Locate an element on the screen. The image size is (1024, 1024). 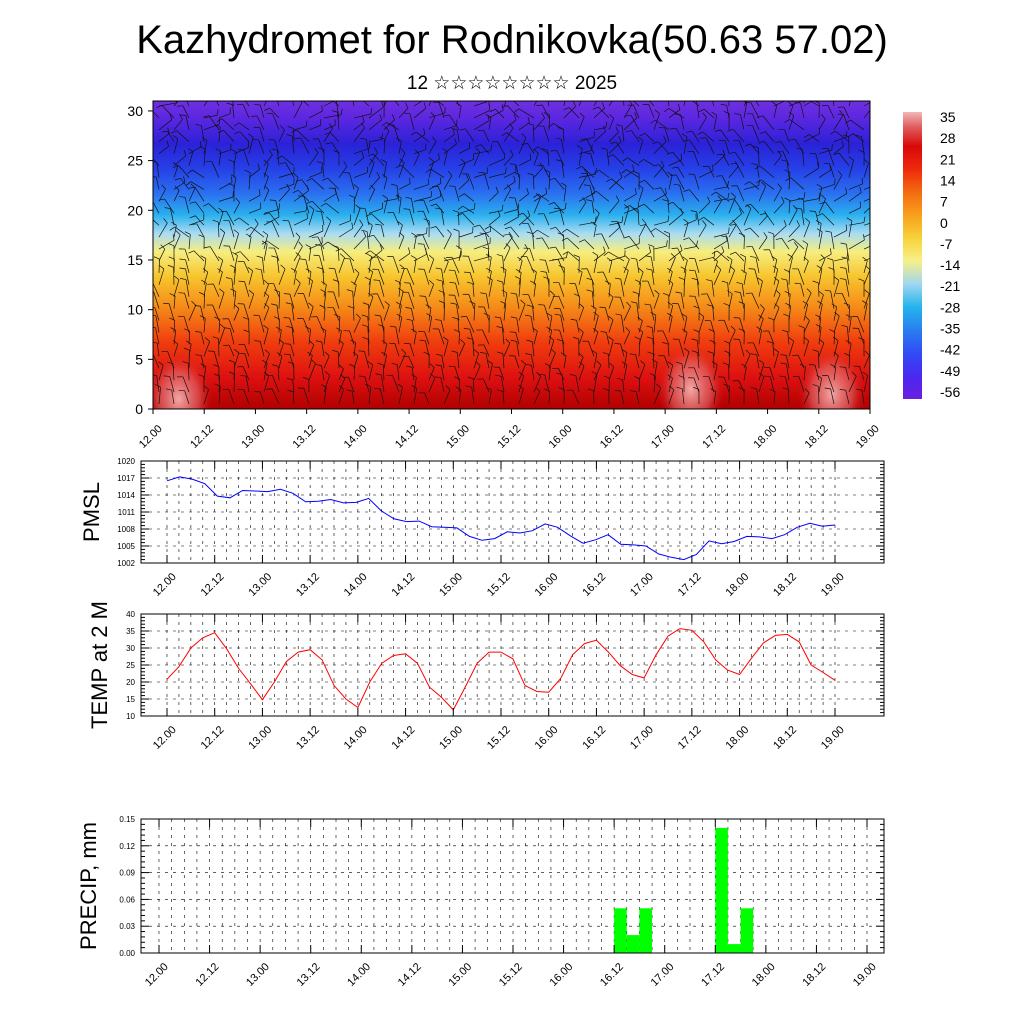
heatmap-x-tick-label: 15.12 is located at coordinates (509, 437).